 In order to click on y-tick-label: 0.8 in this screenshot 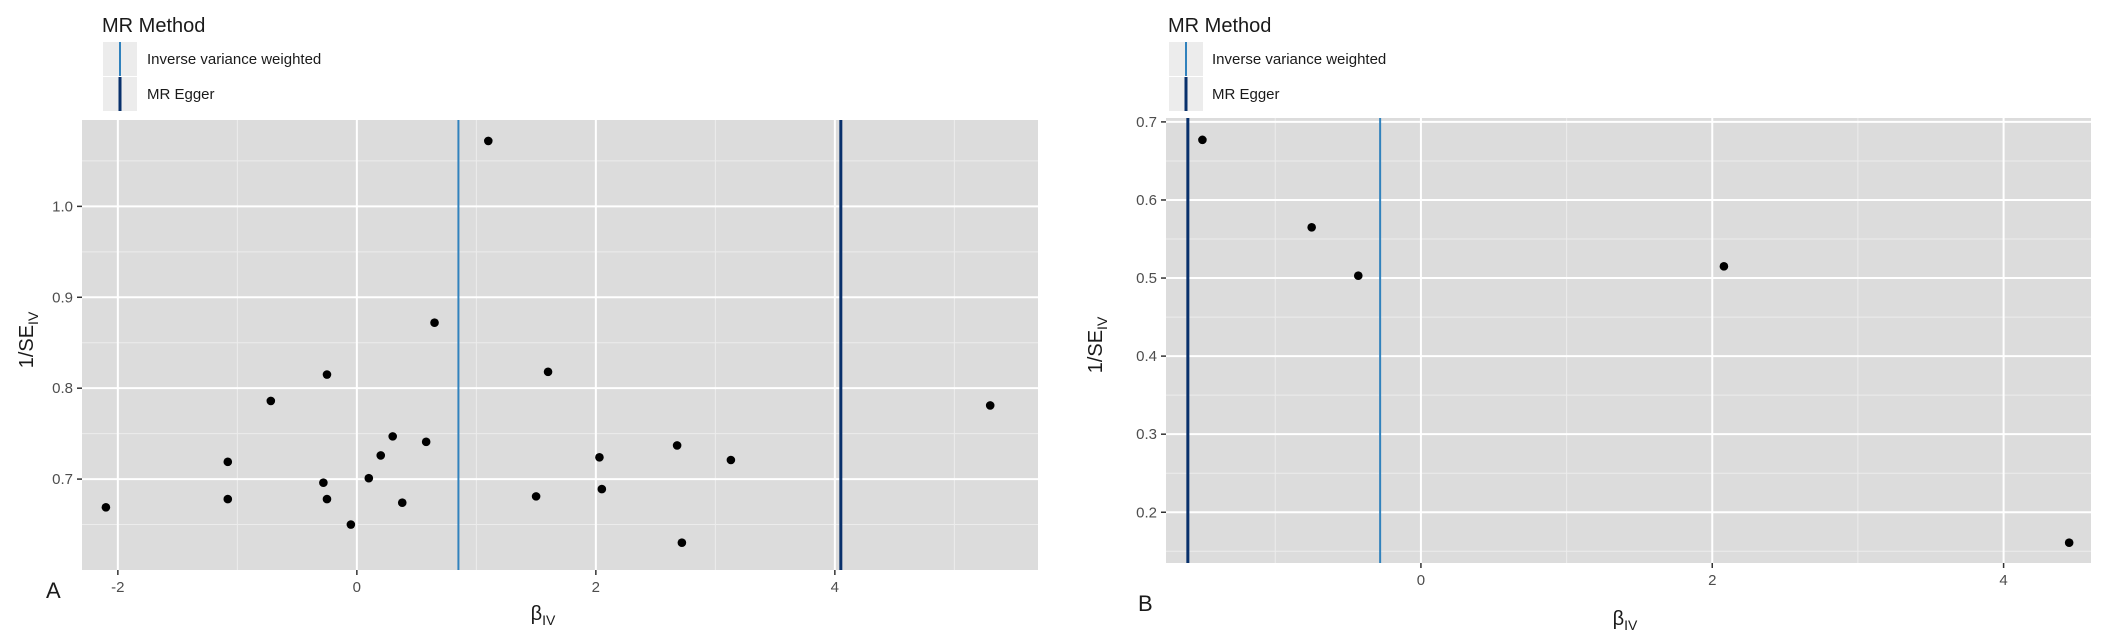, I will do `click(62, 388)`.